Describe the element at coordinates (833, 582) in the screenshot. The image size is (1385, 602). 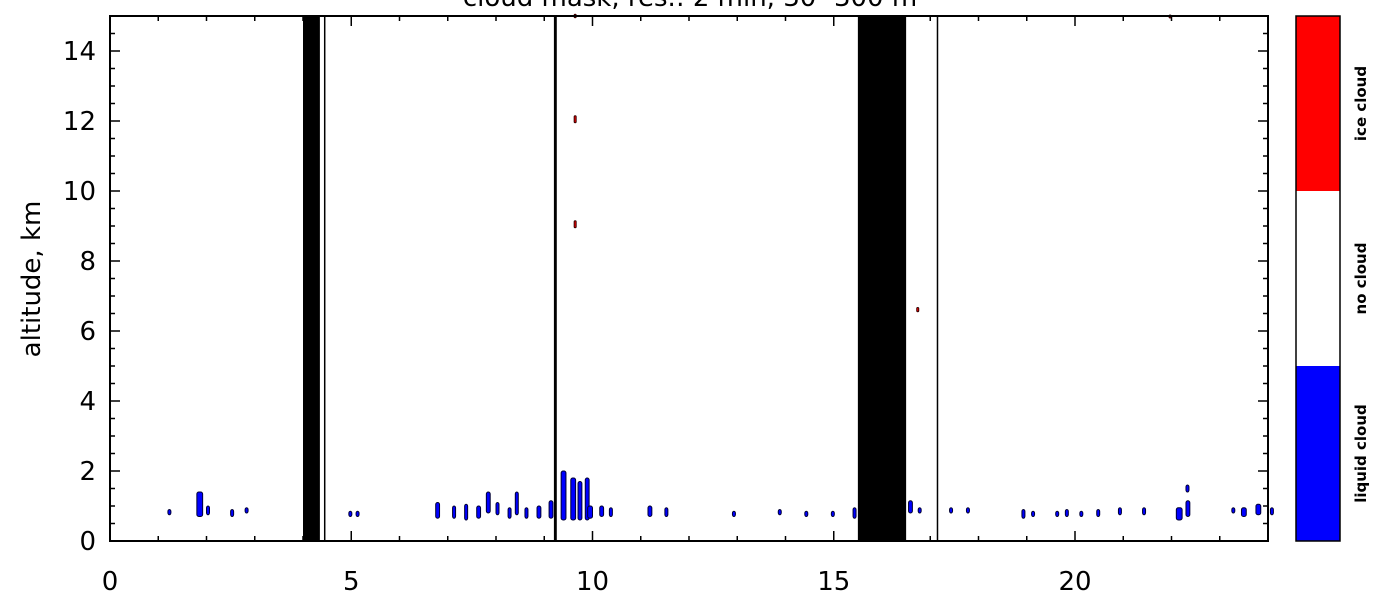
I see `x-tick-label: 15` at that location.